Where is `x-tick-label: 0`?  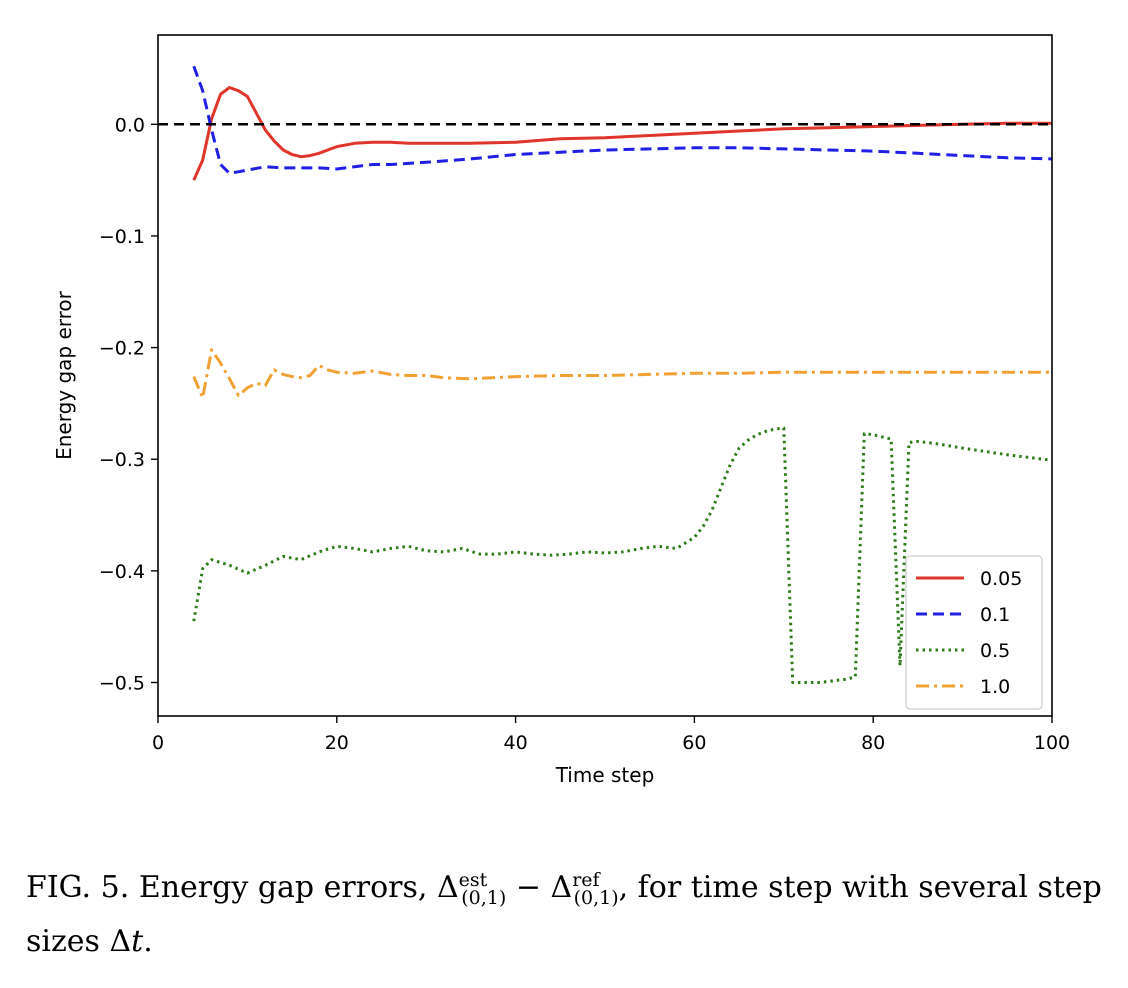
x-tick-label: 0 is located at coordinates (158, 743).